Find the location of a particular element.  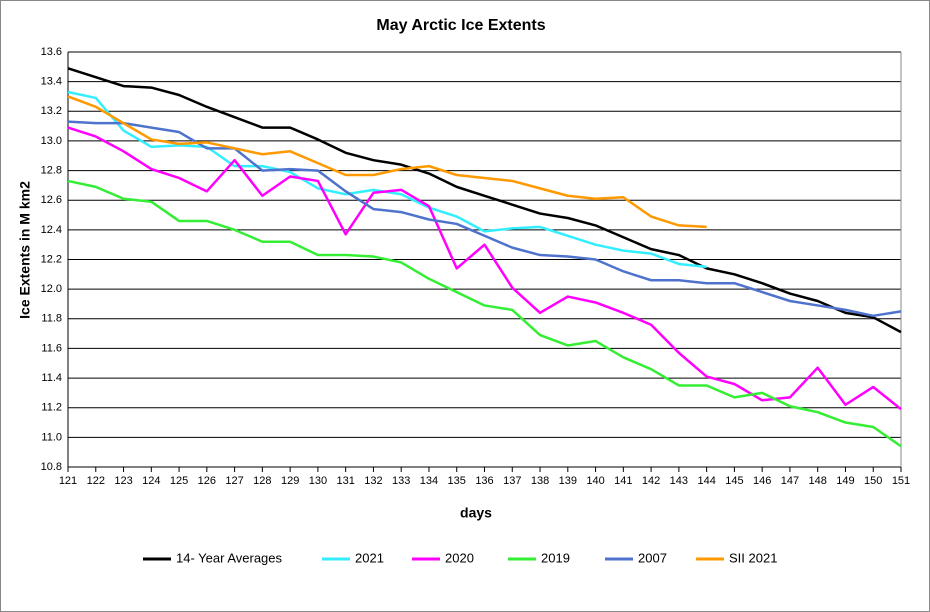

x-tick-label: 145 is located at coordinates (734, 481).